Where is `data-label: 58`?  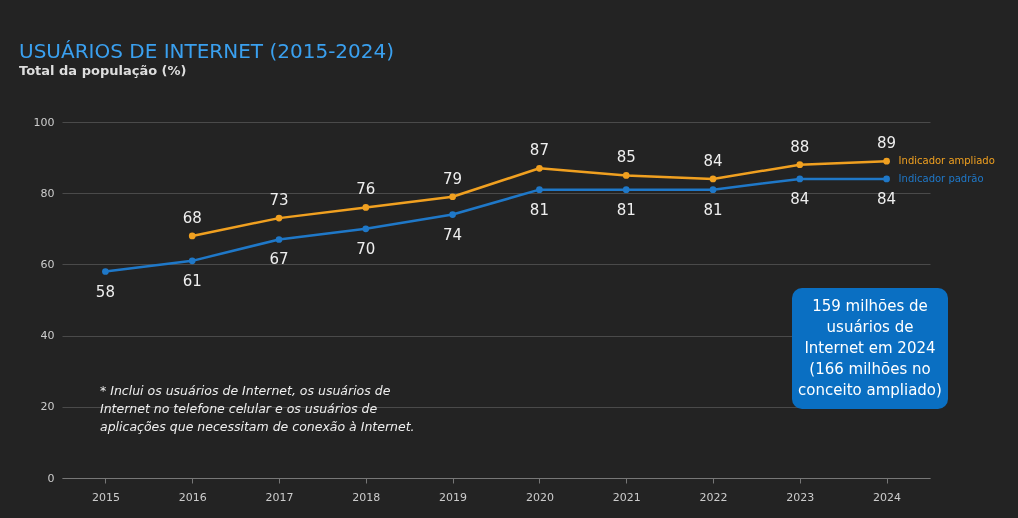 data-label: 58 is located at coordinates (105, 291).